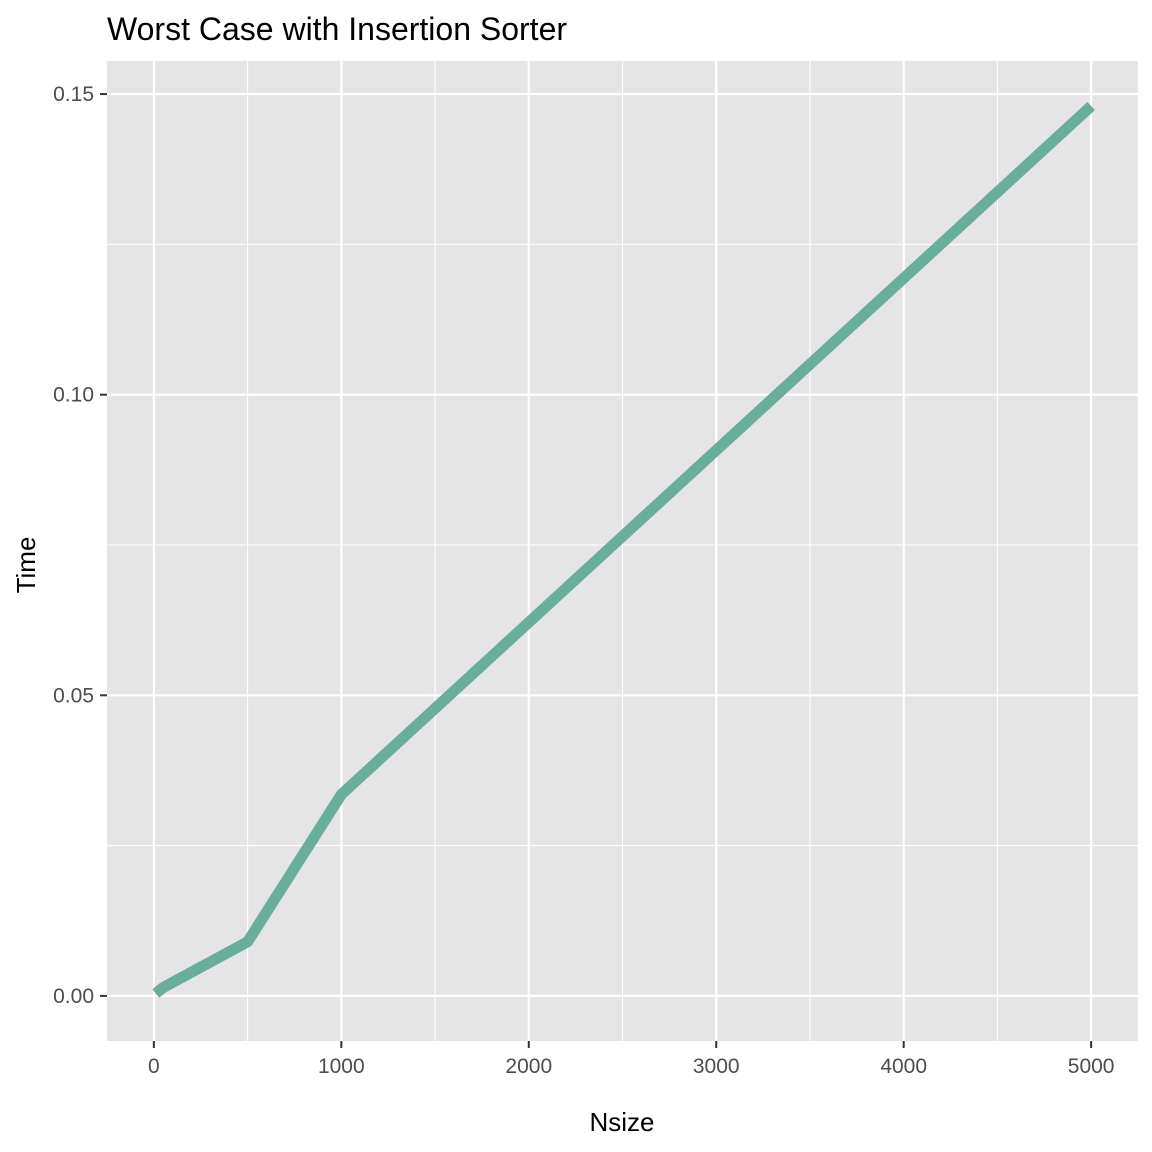  What do you see at coordinates (631, 1059) in the screenshot?
I see `x-axis: 0 1000 2000 3000 4000 5000` at bounding box center [631, 1059].